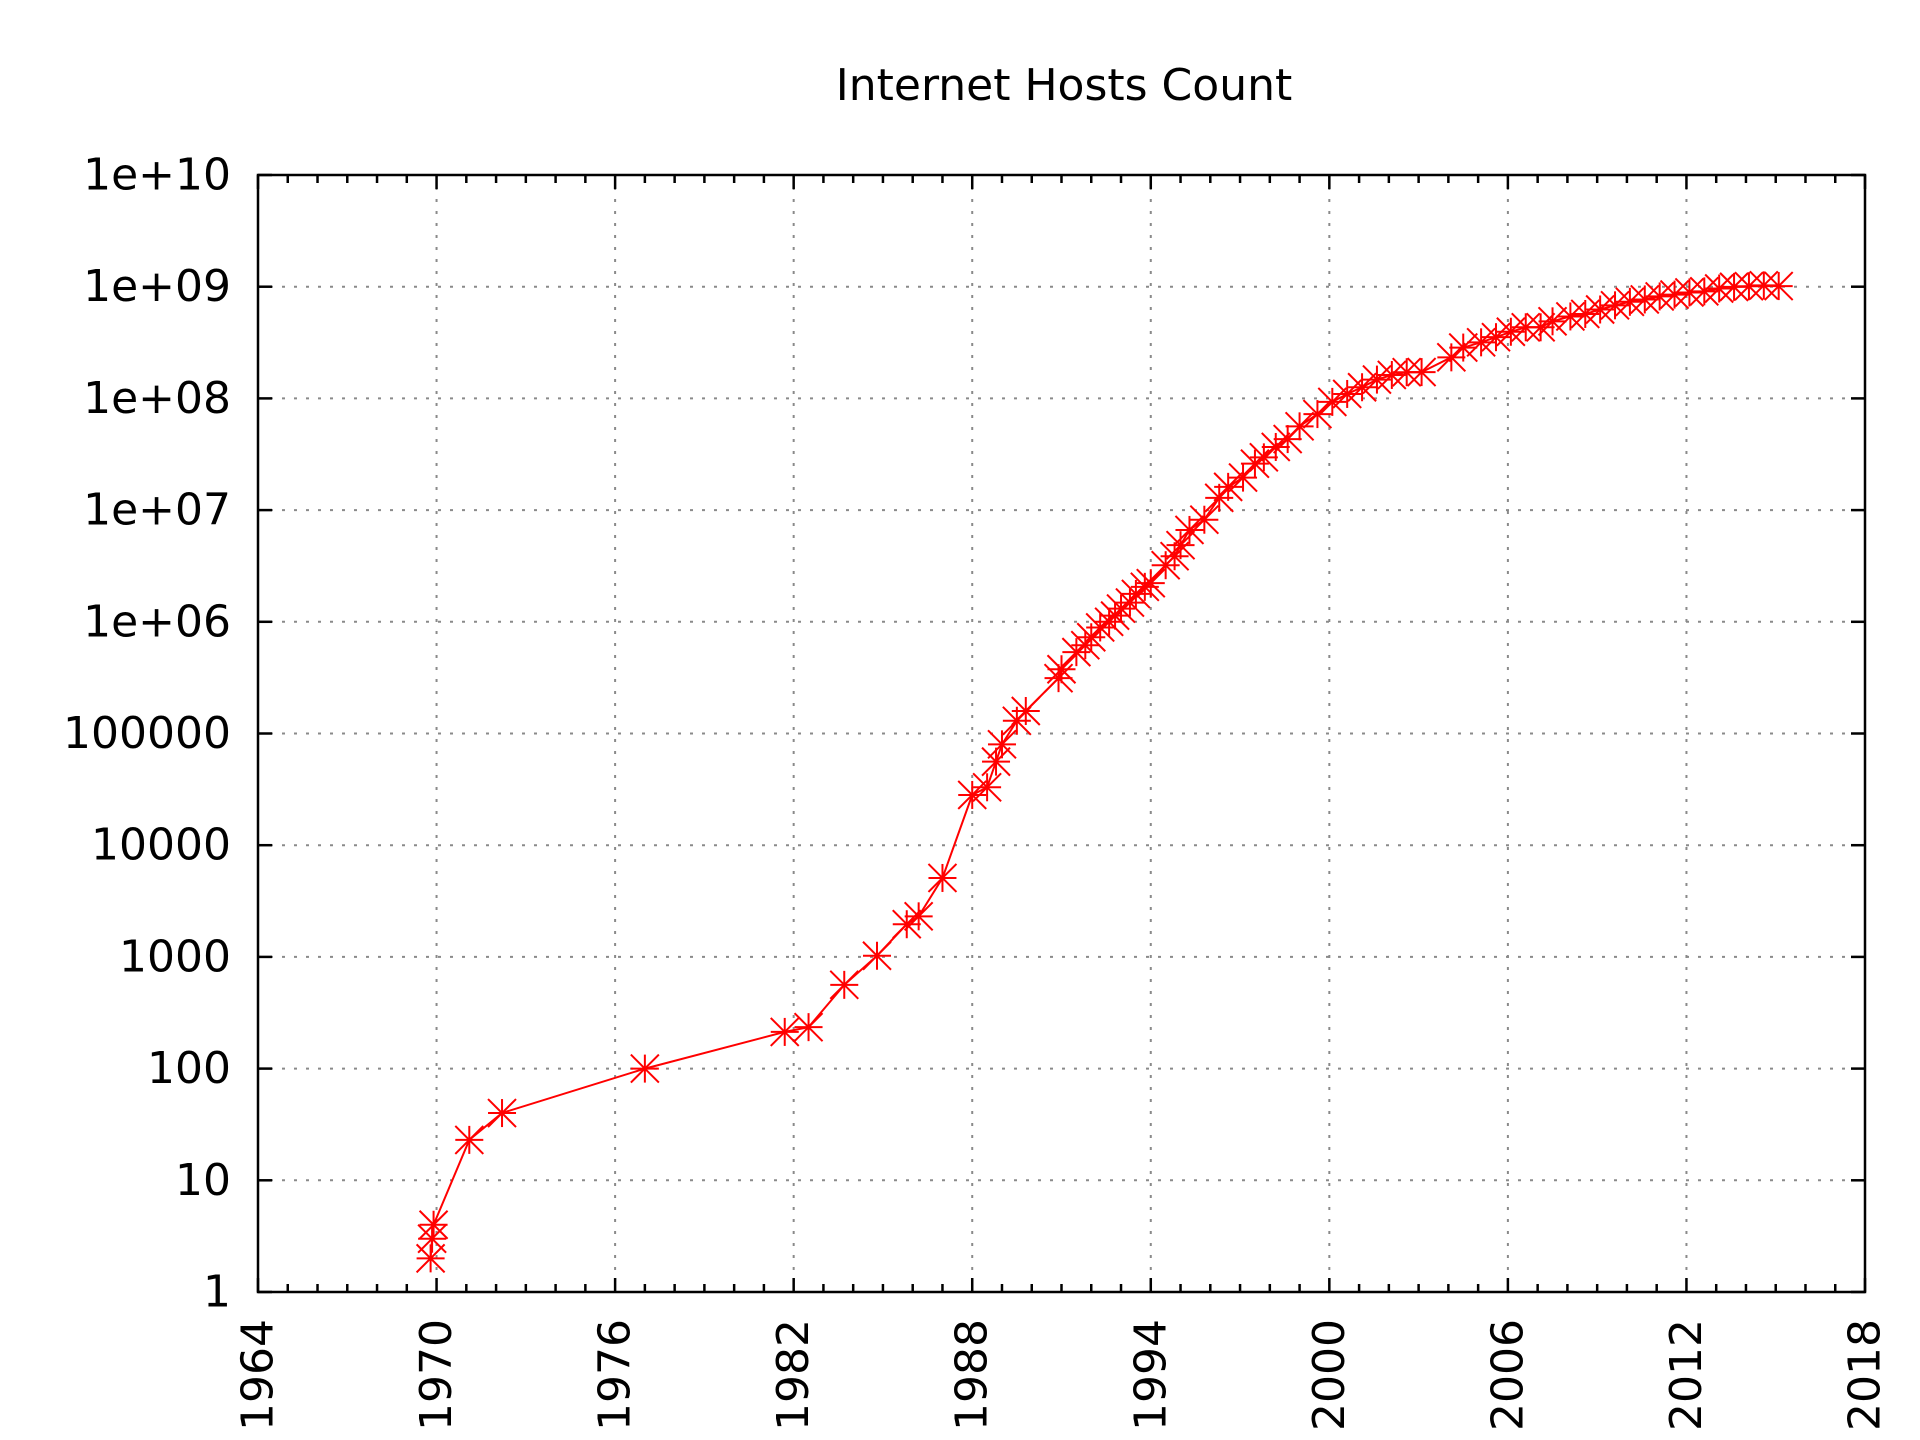 Image resolution: width=1920 pixels, height=1440 pixels. What do you see at coordinates (157, 286) in the screenshot?
I see `y-tick-label: 1e+09` at bounding box center [157, 286].